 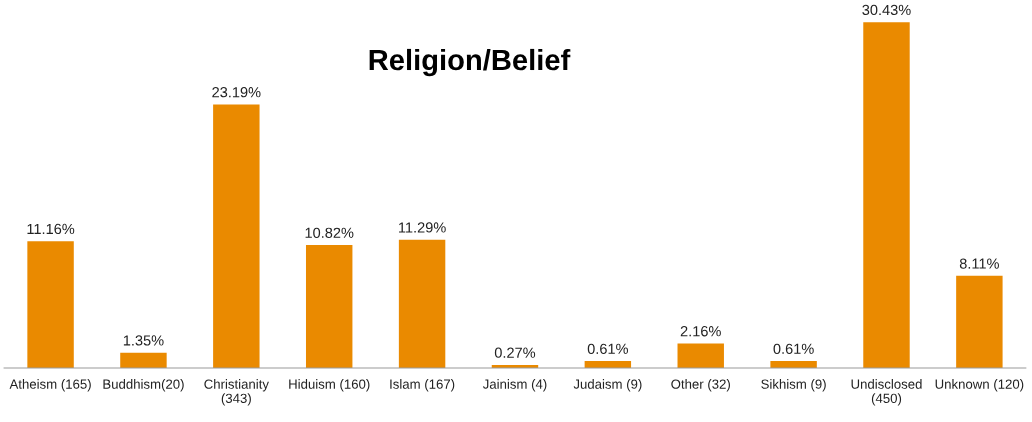 I want to click on x-tick-label: Jainism (4), so click(x=514, y=385).